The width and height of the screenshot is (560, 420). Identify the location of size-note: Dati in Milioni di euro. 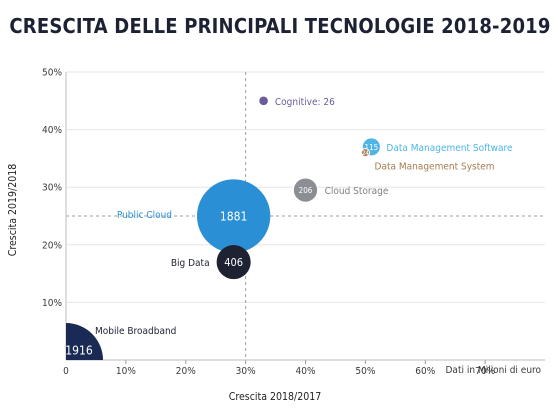
(494, 370).